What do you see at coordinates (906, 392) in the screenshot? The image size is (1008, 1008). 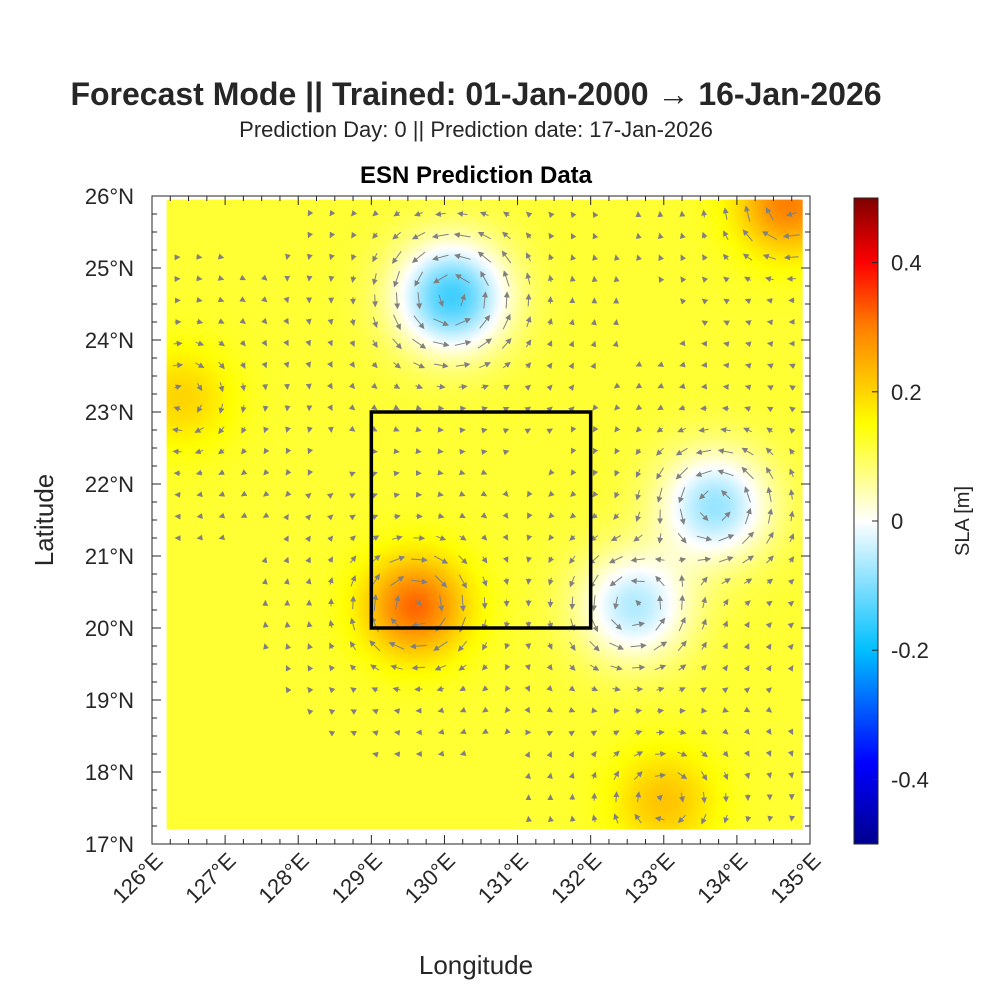 I see `colorbar-tick-label: 0.2` at bounding box center [906, 392].